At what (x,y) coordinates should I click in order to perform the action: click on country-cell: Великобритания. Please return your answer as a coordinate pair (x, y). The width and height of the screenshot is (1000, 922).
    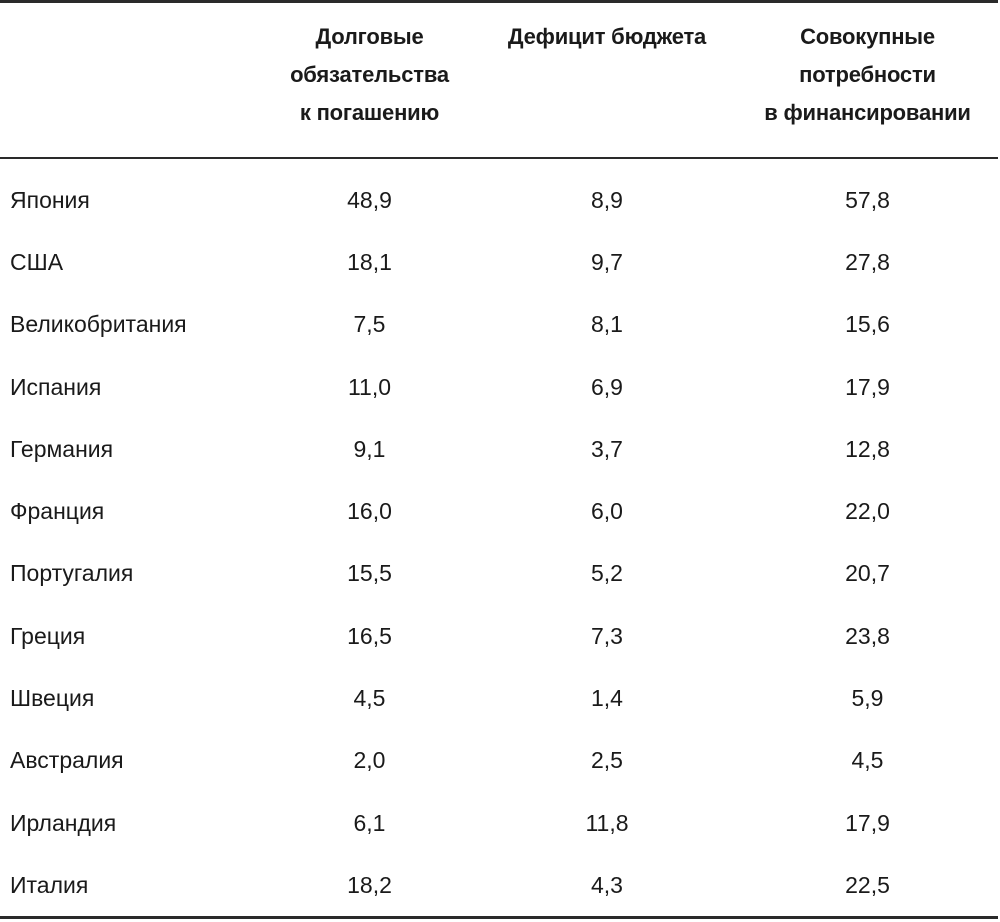
    Looking at the image, I should click on (98, 324).